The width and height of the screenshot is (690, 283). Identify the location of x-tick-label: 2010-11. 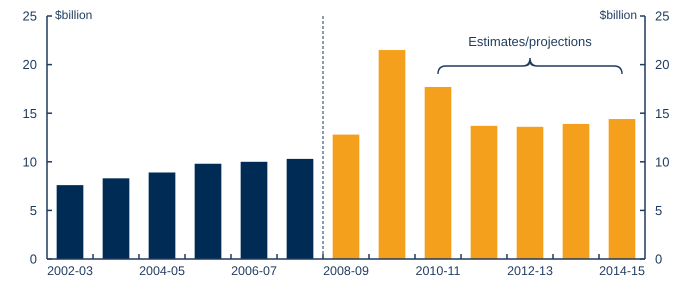
(438, 271).